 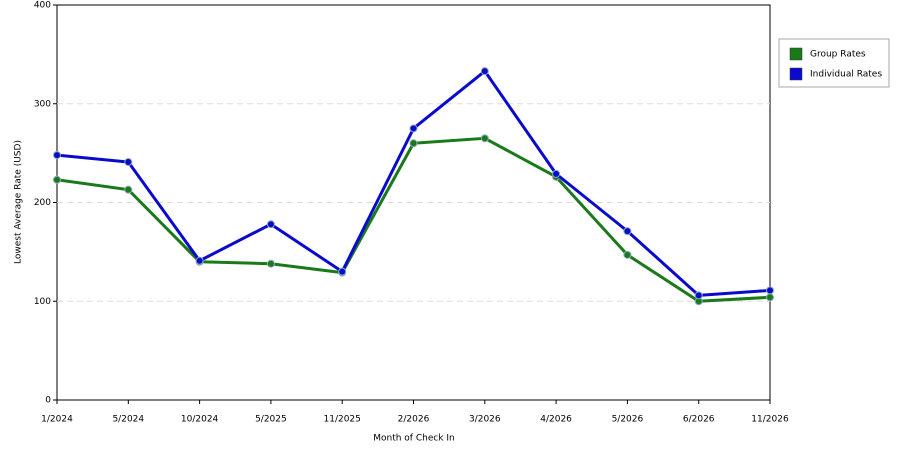 I want to click on y-axis-label: Lowest Average Rate (USD), so click(x=19, y=202).